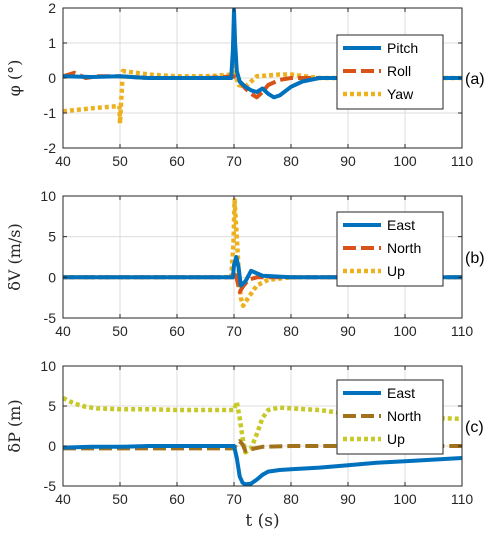 This screenshot has width=499, height=550. Describe the element at coordinates (475, 258) in the screenshot. I see `panel-label: (b)` at that location.